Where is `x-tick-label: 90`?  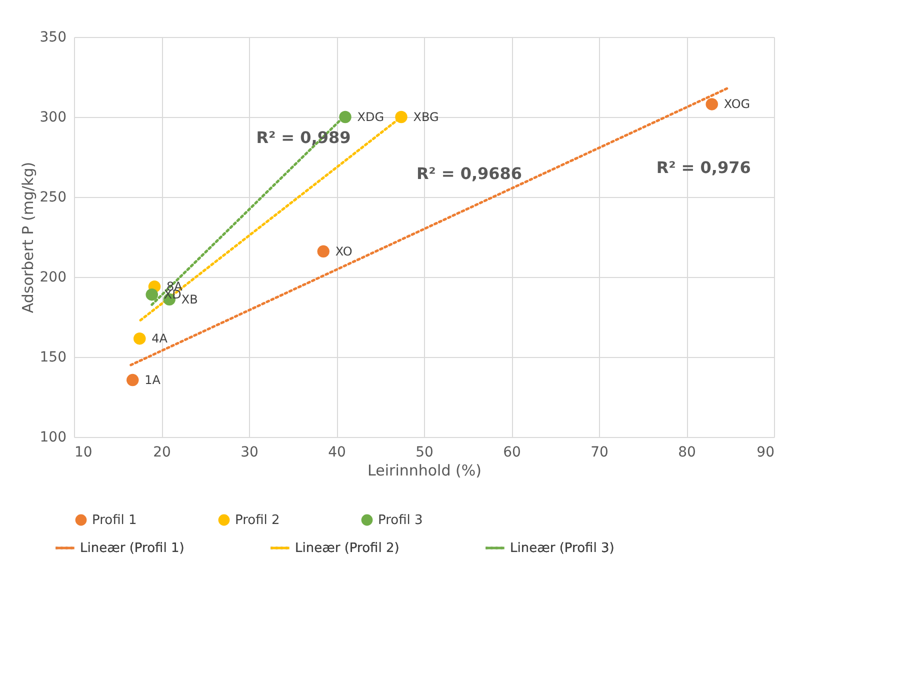
x-tick-label: 90 is located at coordinates (765, 452).